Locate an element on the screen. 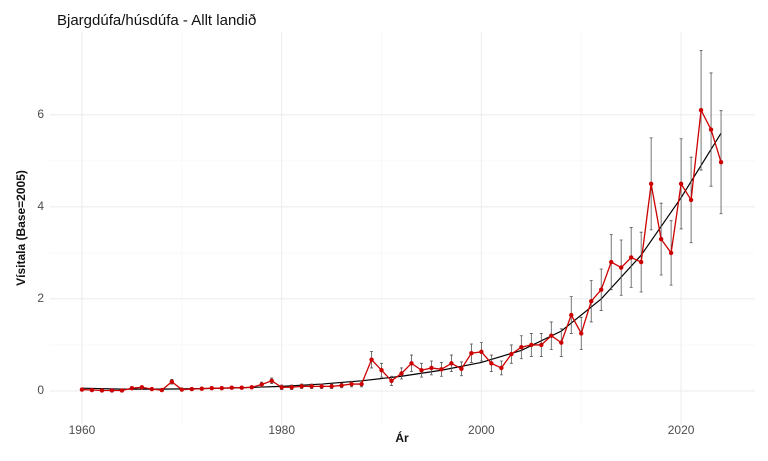 The height and width of the screenshot is (461, 768). y-tick-label: 2 is located at coordinates (40, 298).